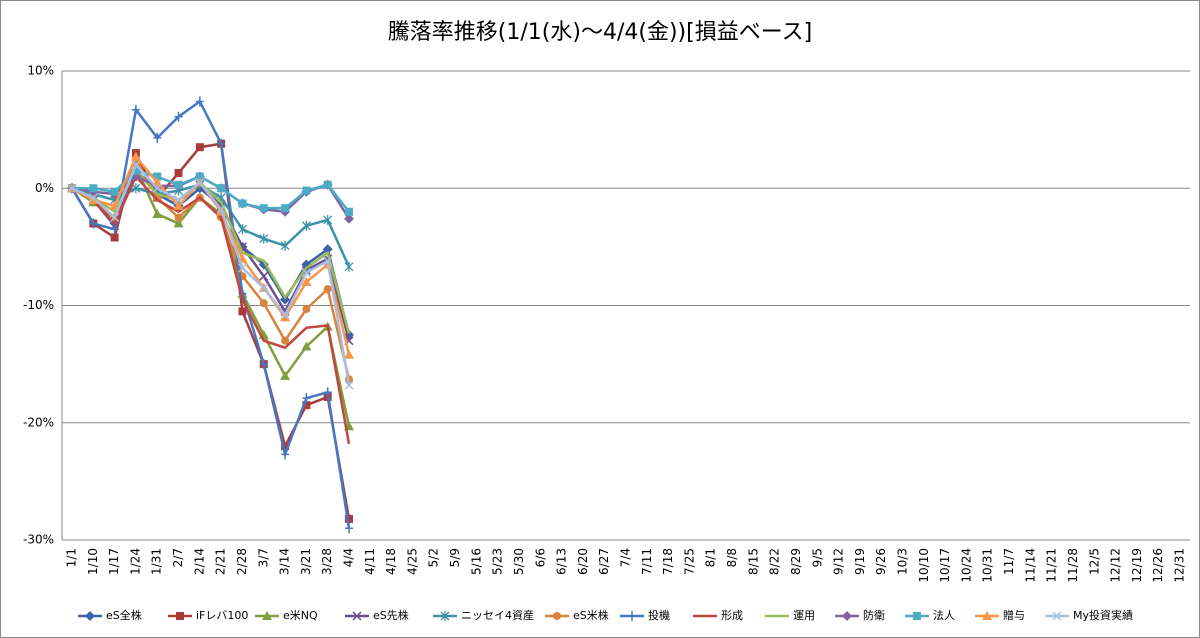  Describe the element at coordinates (804, 615) in the screenshot. I see `legend-label: 運用` at that location.